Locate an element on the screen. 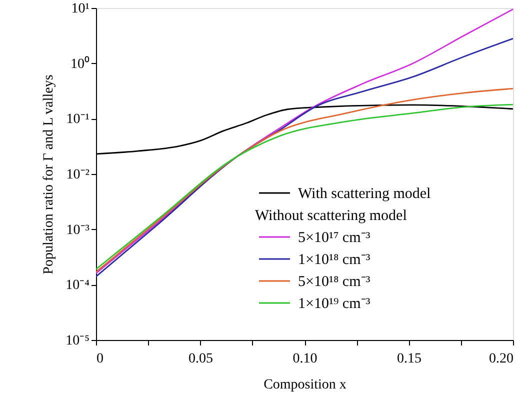 This screenshot has height=403, width=531. legend-label: 1×10¹⁸ cm⁻³ is located at coordinates (334, 260).